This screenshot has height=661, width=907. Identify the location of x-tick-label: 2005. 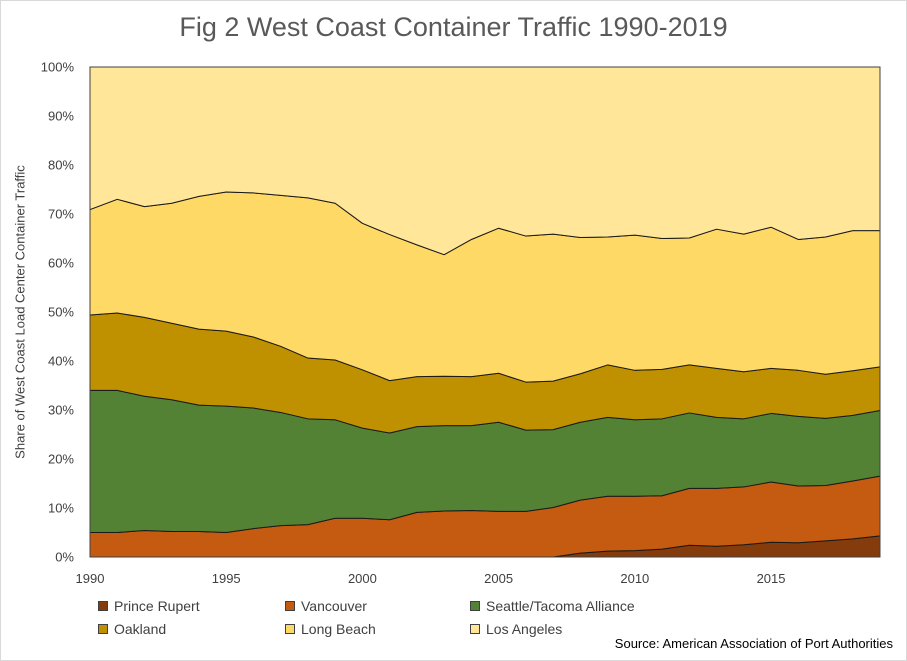
(498, 578).